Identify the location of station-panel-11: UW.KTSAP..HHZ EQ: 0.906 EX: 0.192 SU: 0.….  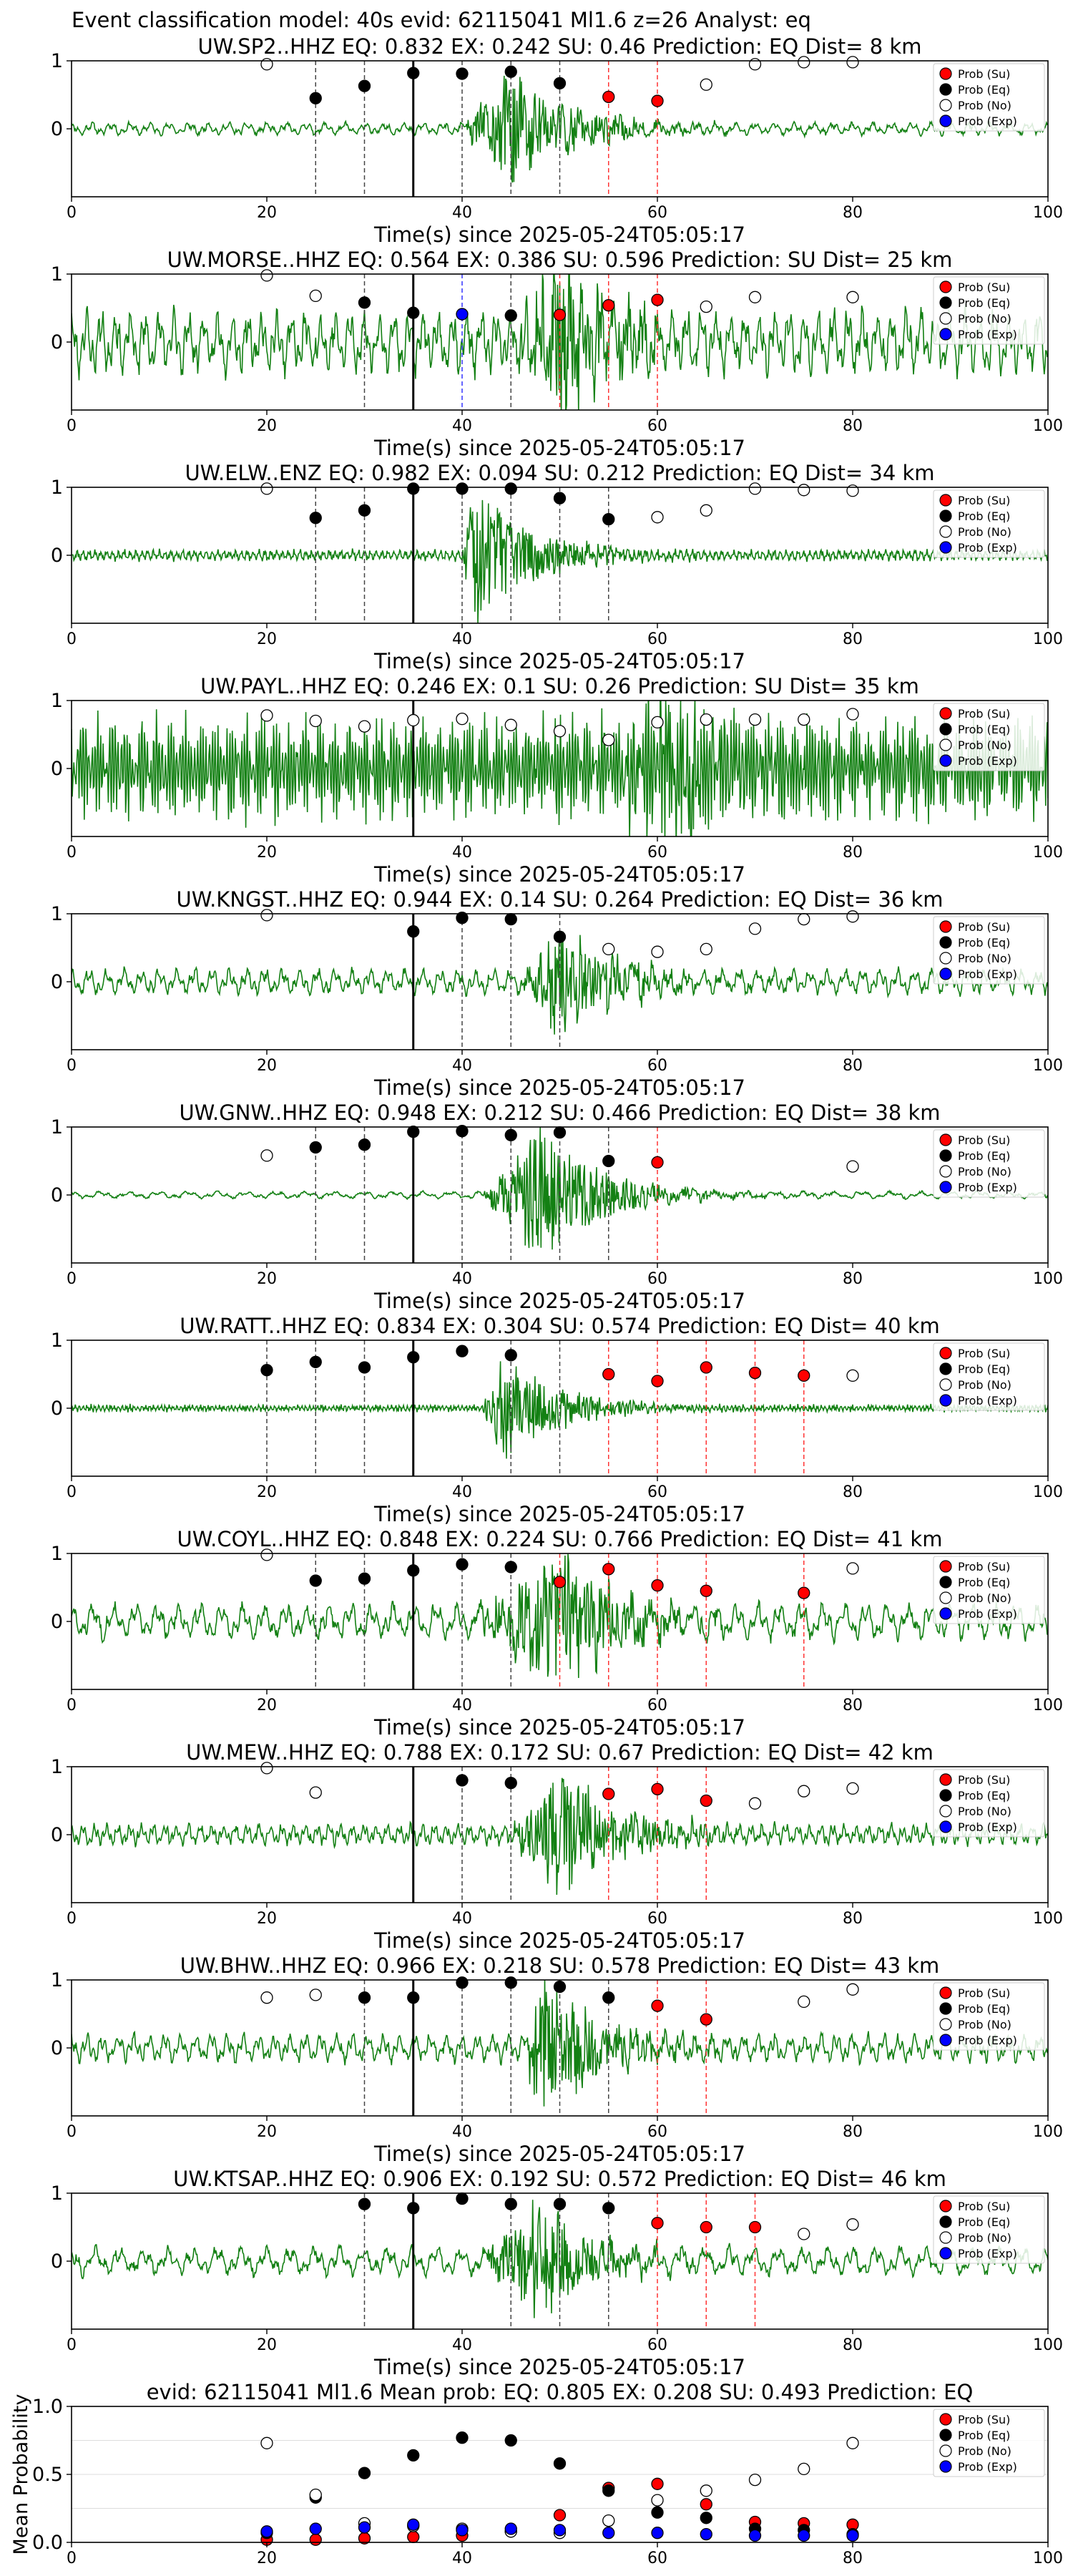
(557, 2273).